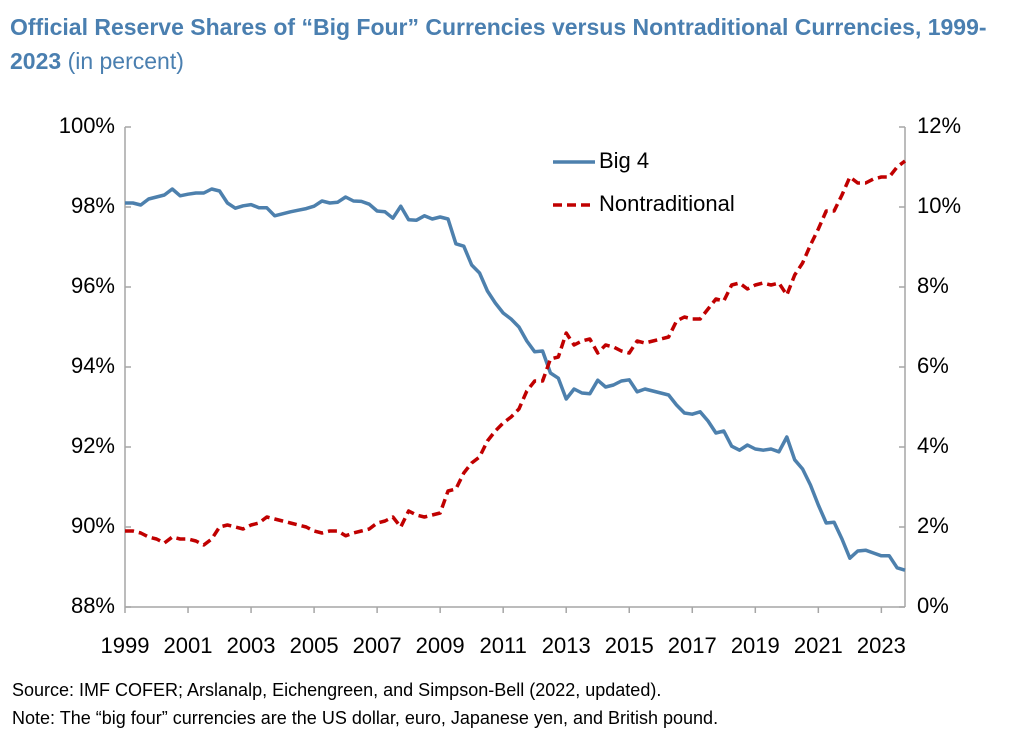 This screenshot has width=1024, height=744. I want to click on y2-tick-label: 10%, so click(939, 205).